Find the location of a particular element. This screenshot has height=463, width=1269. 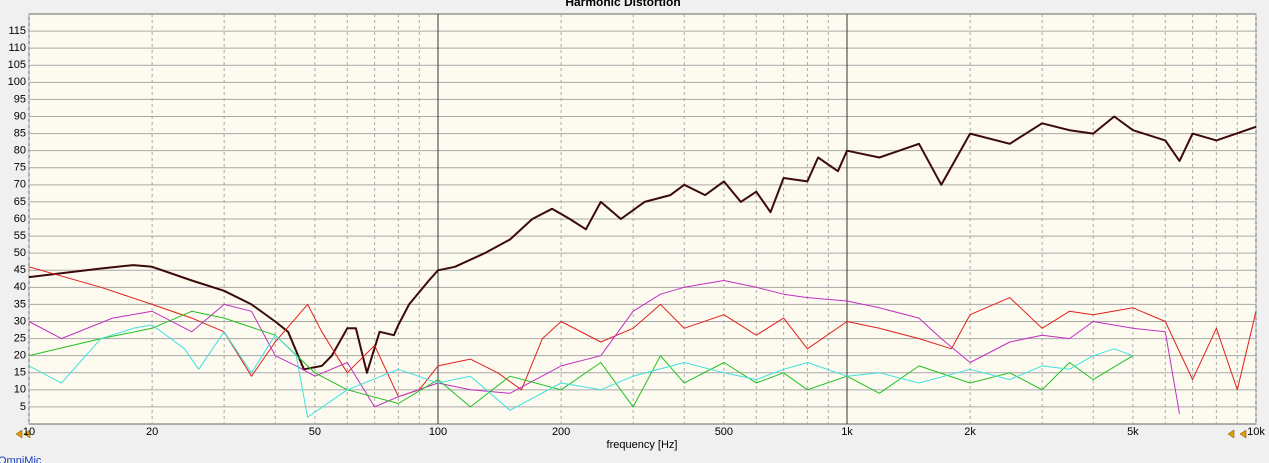

x-tick-label: 2k is located at coordinates (970, 432).